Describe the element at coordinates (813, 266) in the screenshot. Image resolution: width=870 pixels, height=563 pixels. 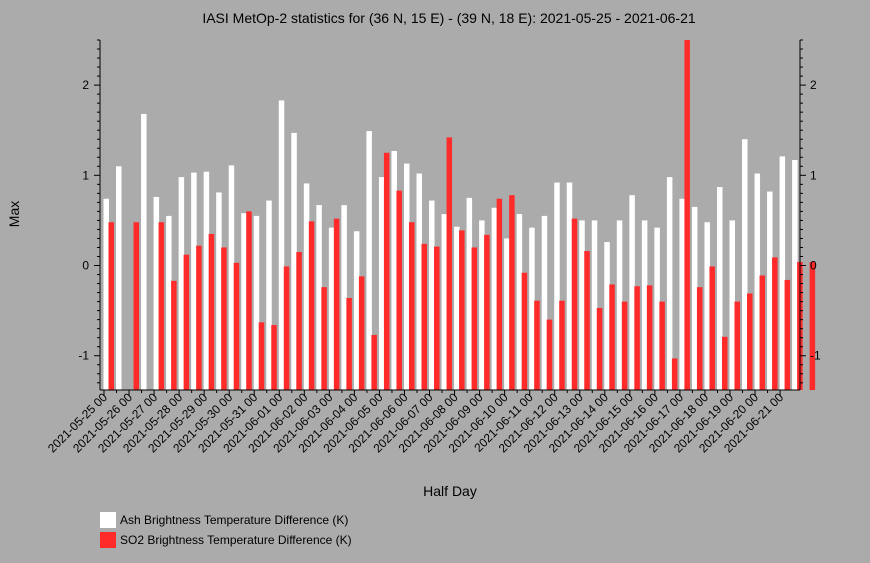
I see `y-tick-label-right: 0` at that location.